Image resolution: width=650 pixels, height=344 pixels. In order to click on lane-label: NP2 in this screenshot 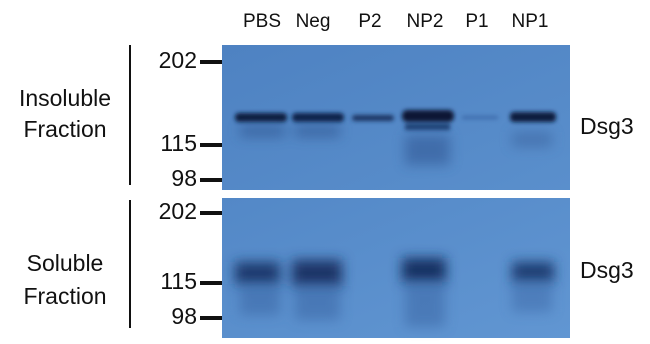, I will do `click(425, 21)`.